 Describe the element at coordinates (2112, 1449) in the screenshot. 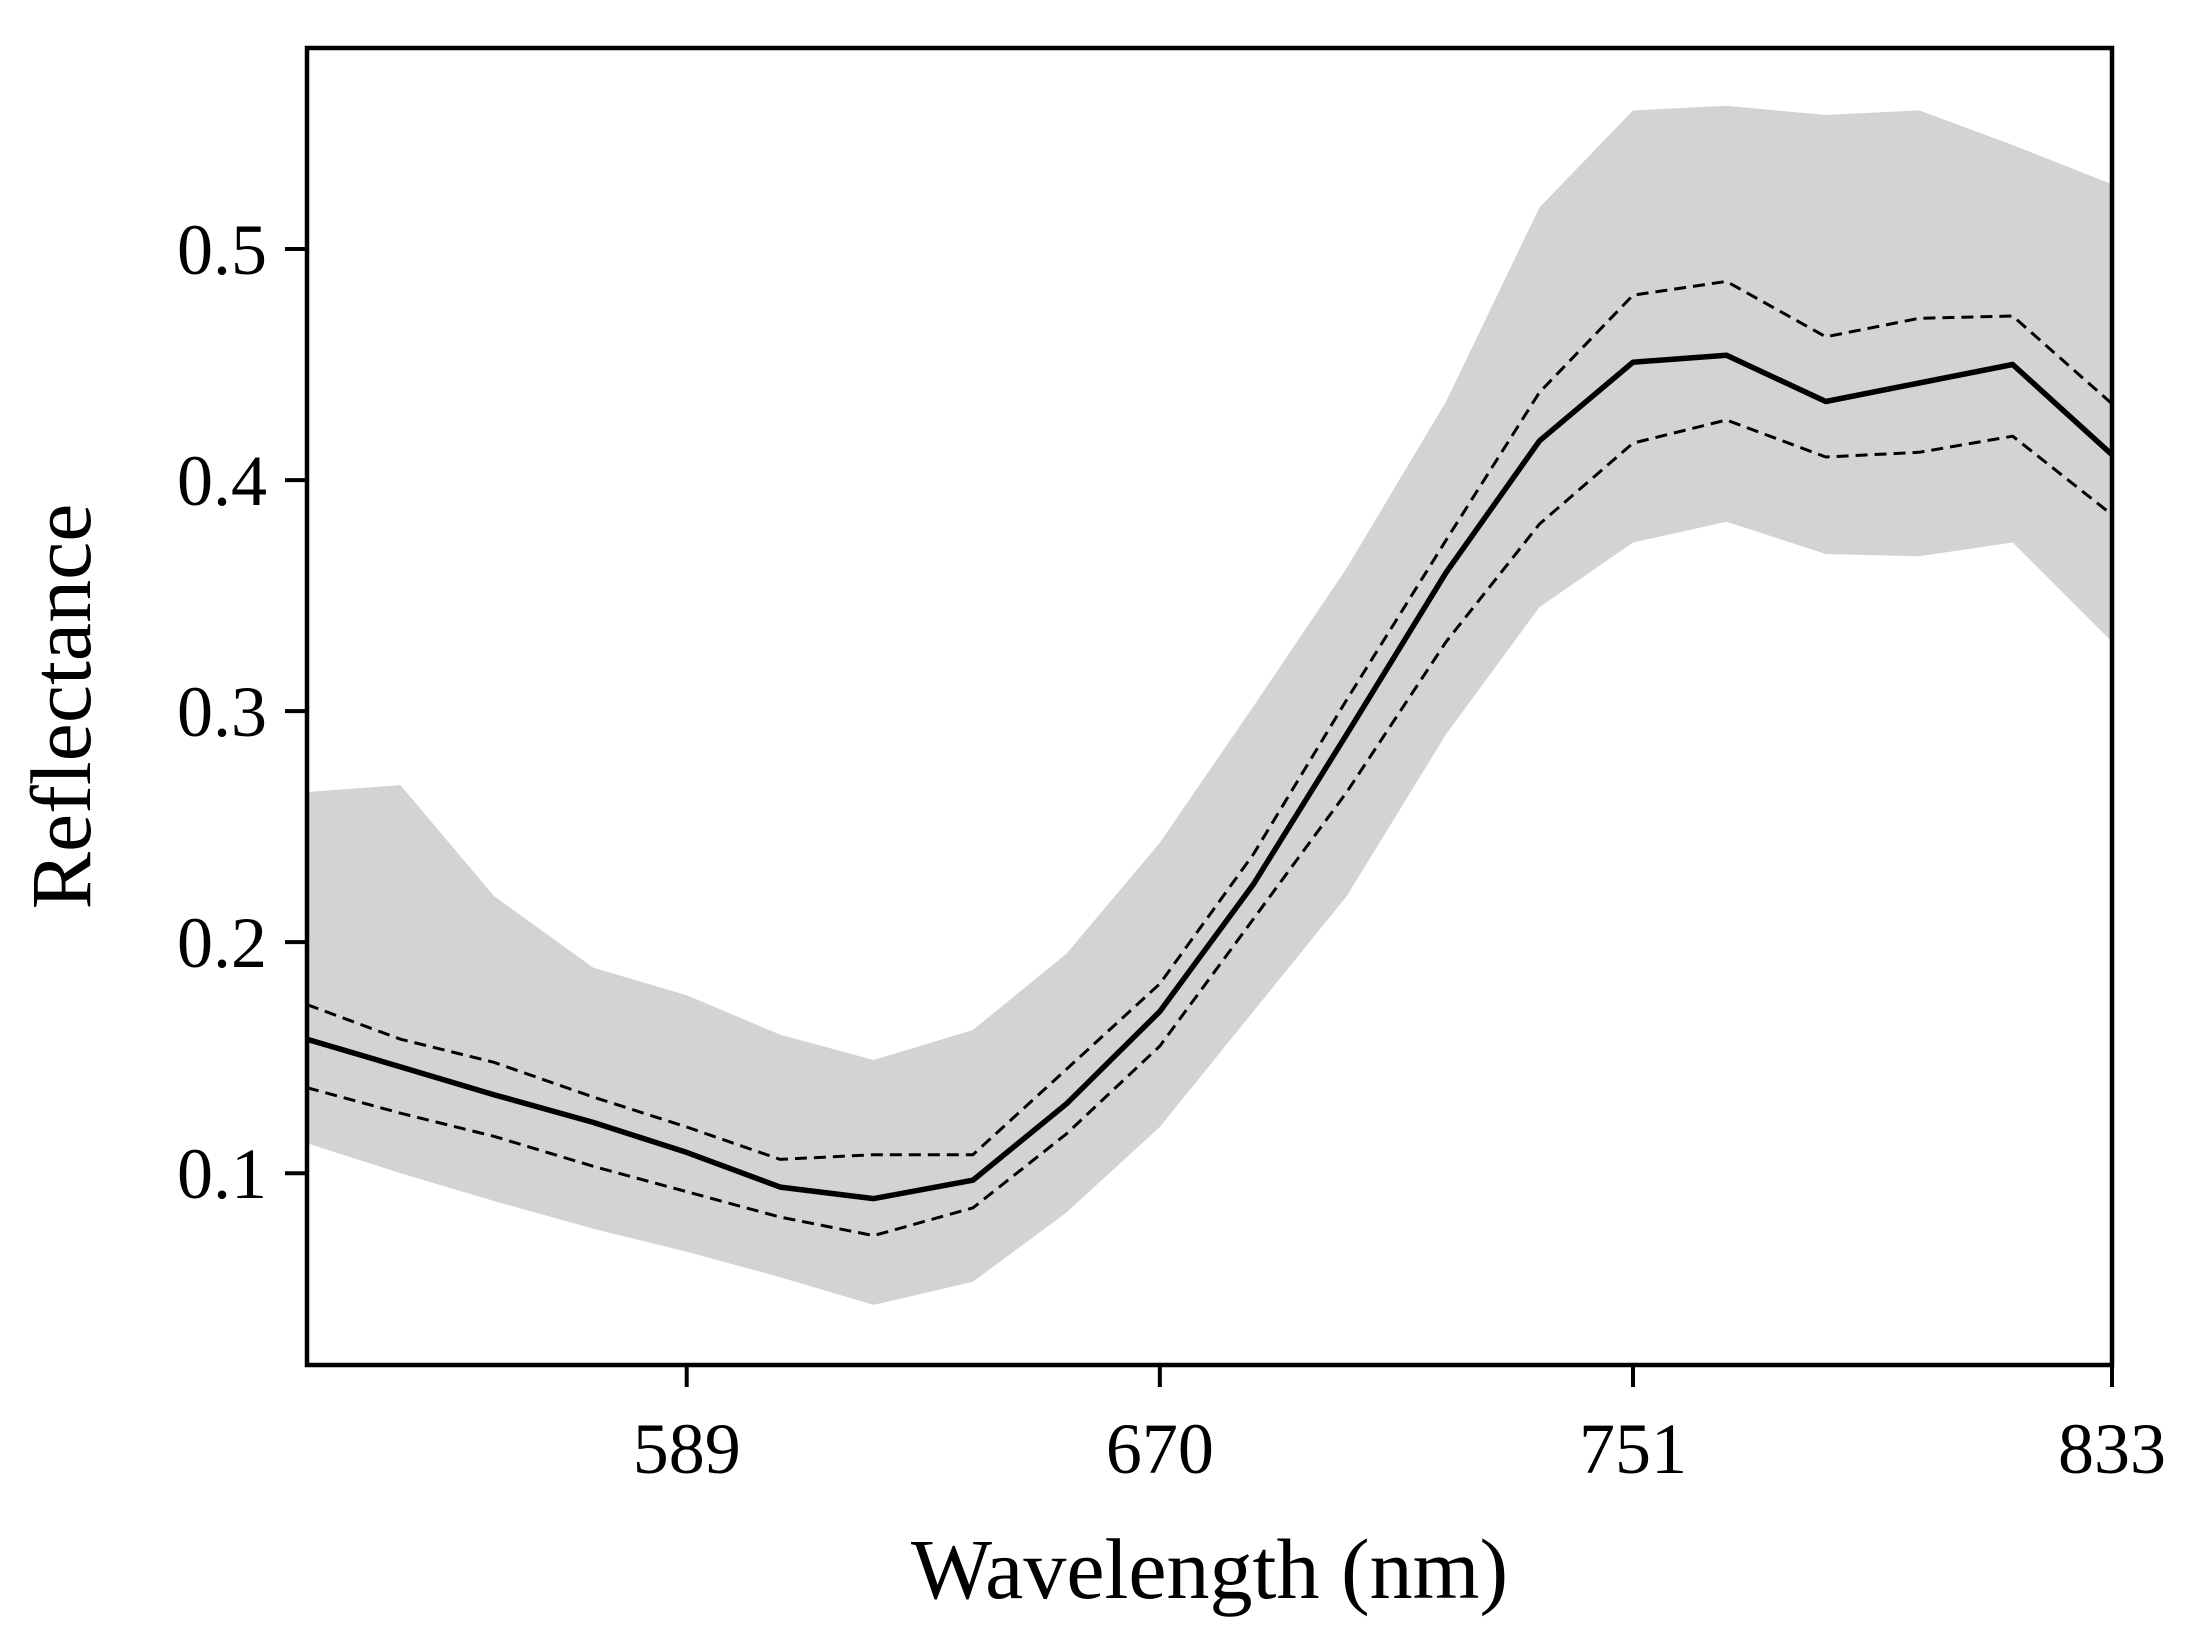

I see `x-tick-label: 833` at that location.